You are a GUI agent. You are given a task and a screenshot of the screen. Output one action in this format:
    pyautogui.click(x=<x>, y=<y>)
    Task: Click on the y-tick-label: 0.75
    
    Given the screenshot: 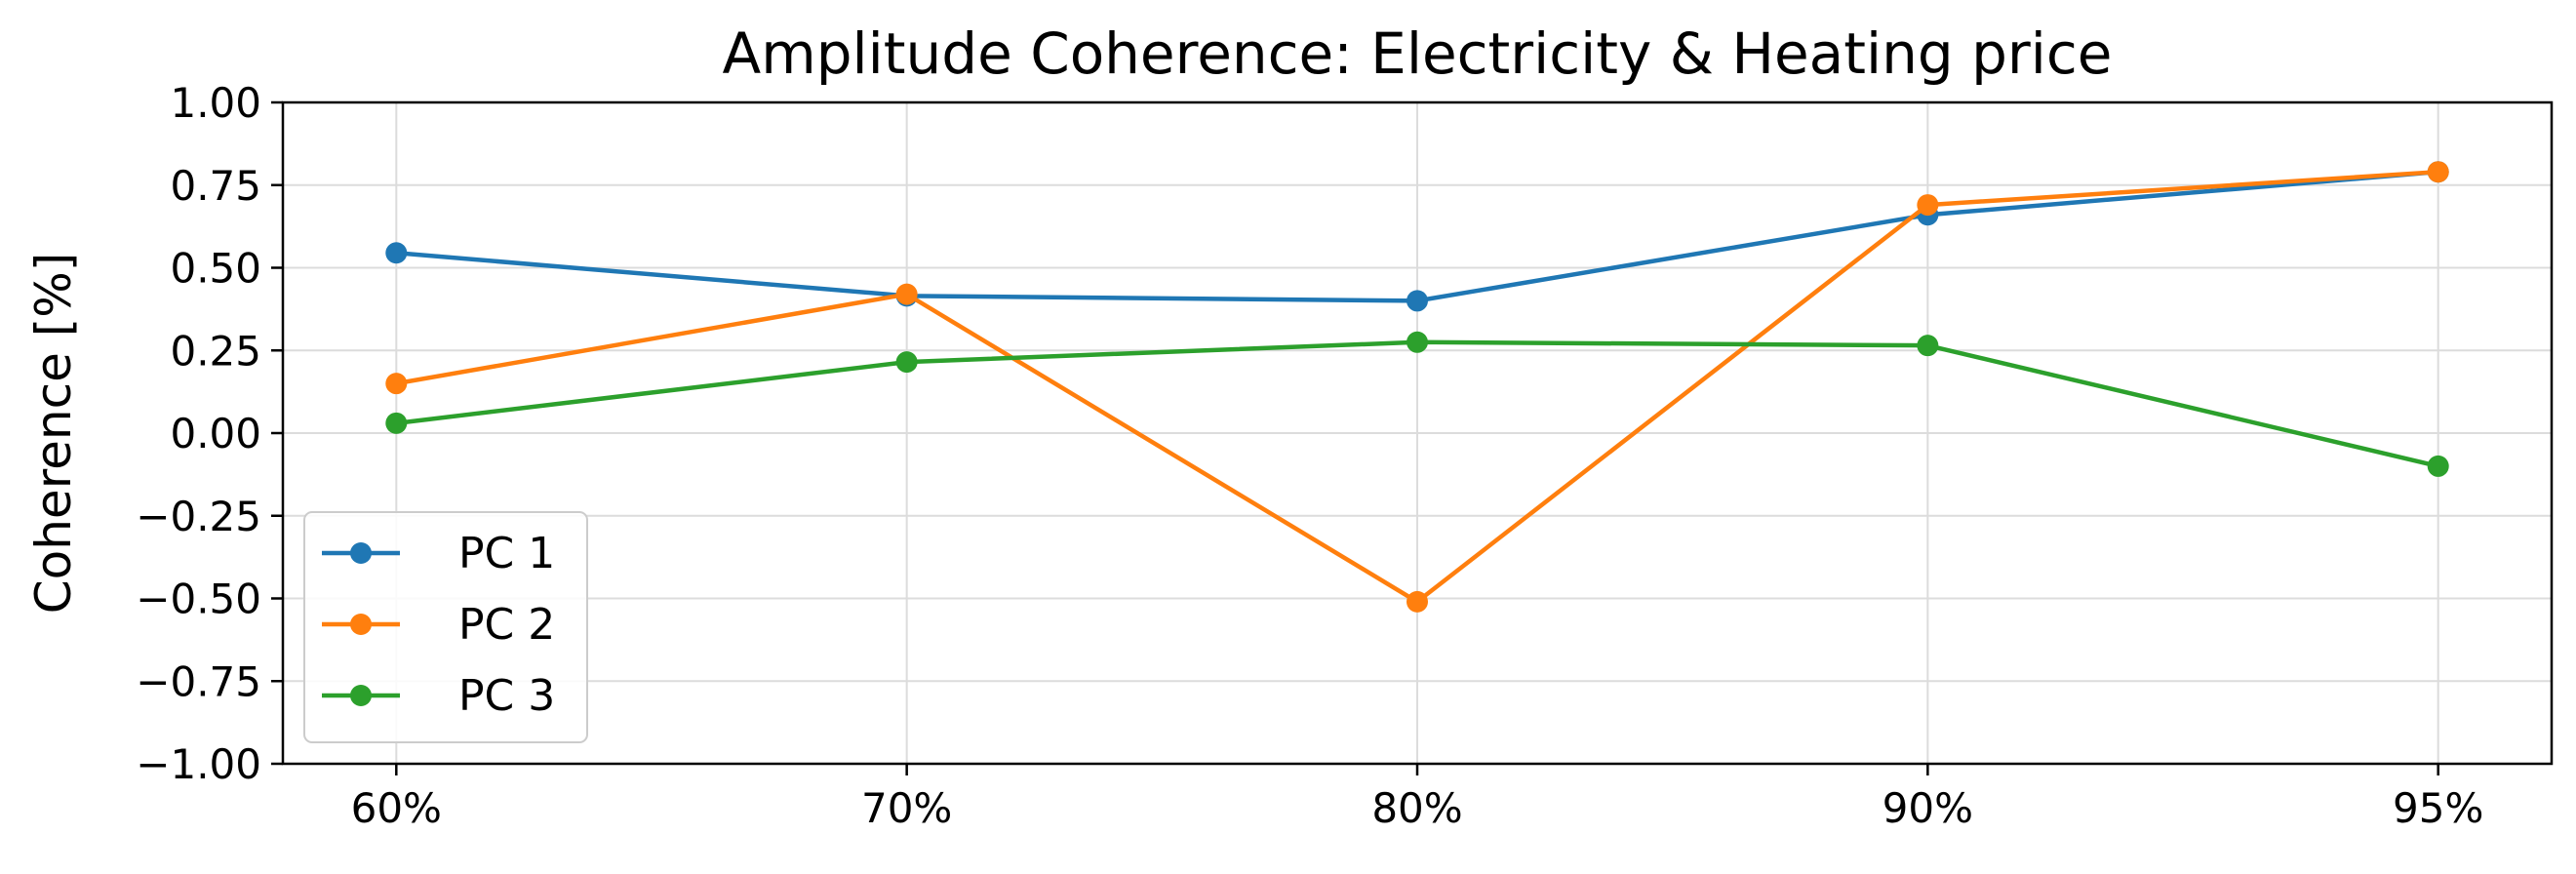 What is the action you would take?
    pyautogui.click(x=215, y=186)
    